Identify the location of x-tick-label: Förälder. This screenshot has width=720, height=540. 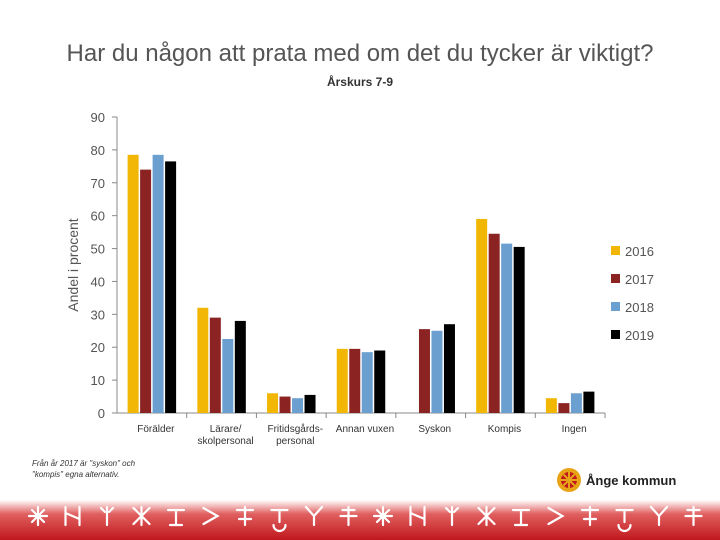
(156, 429).